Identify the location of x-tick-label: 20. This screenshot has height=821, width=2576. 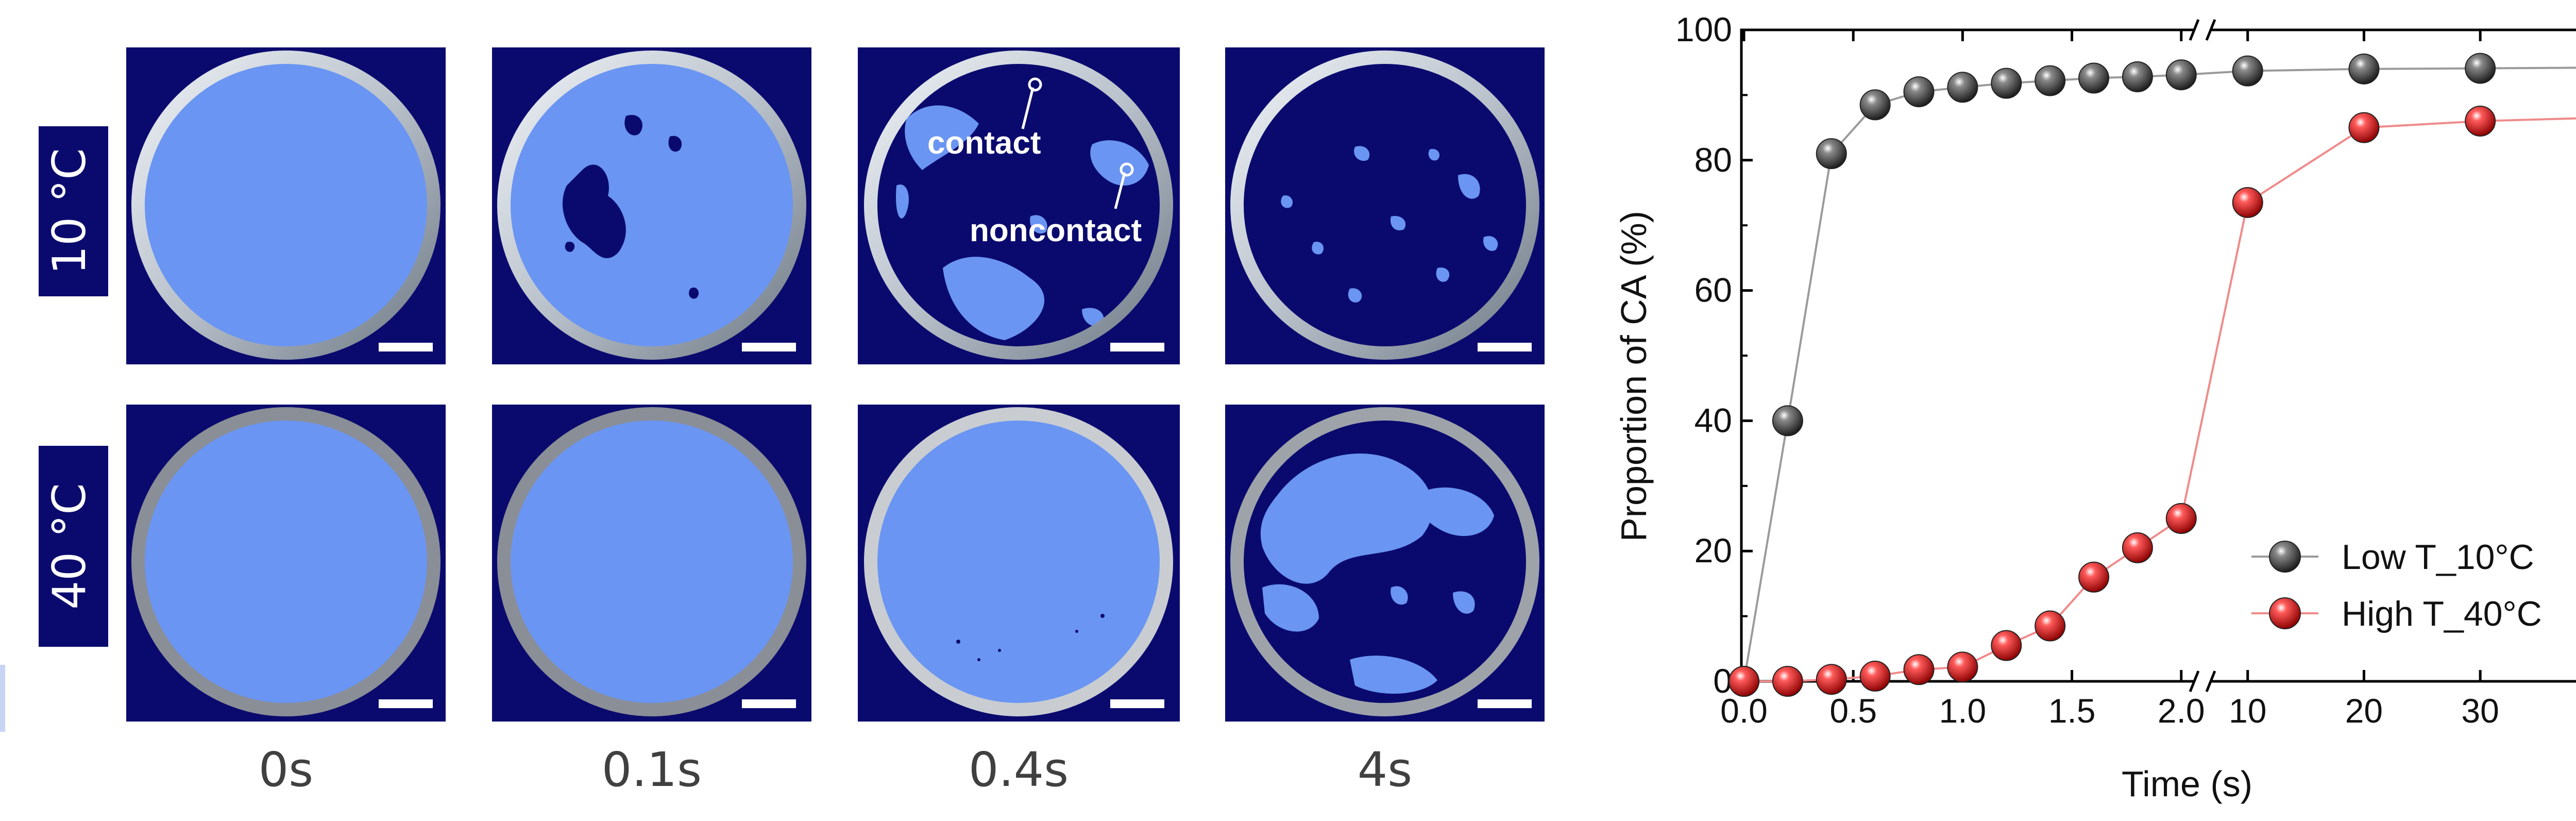
(2364, 711).